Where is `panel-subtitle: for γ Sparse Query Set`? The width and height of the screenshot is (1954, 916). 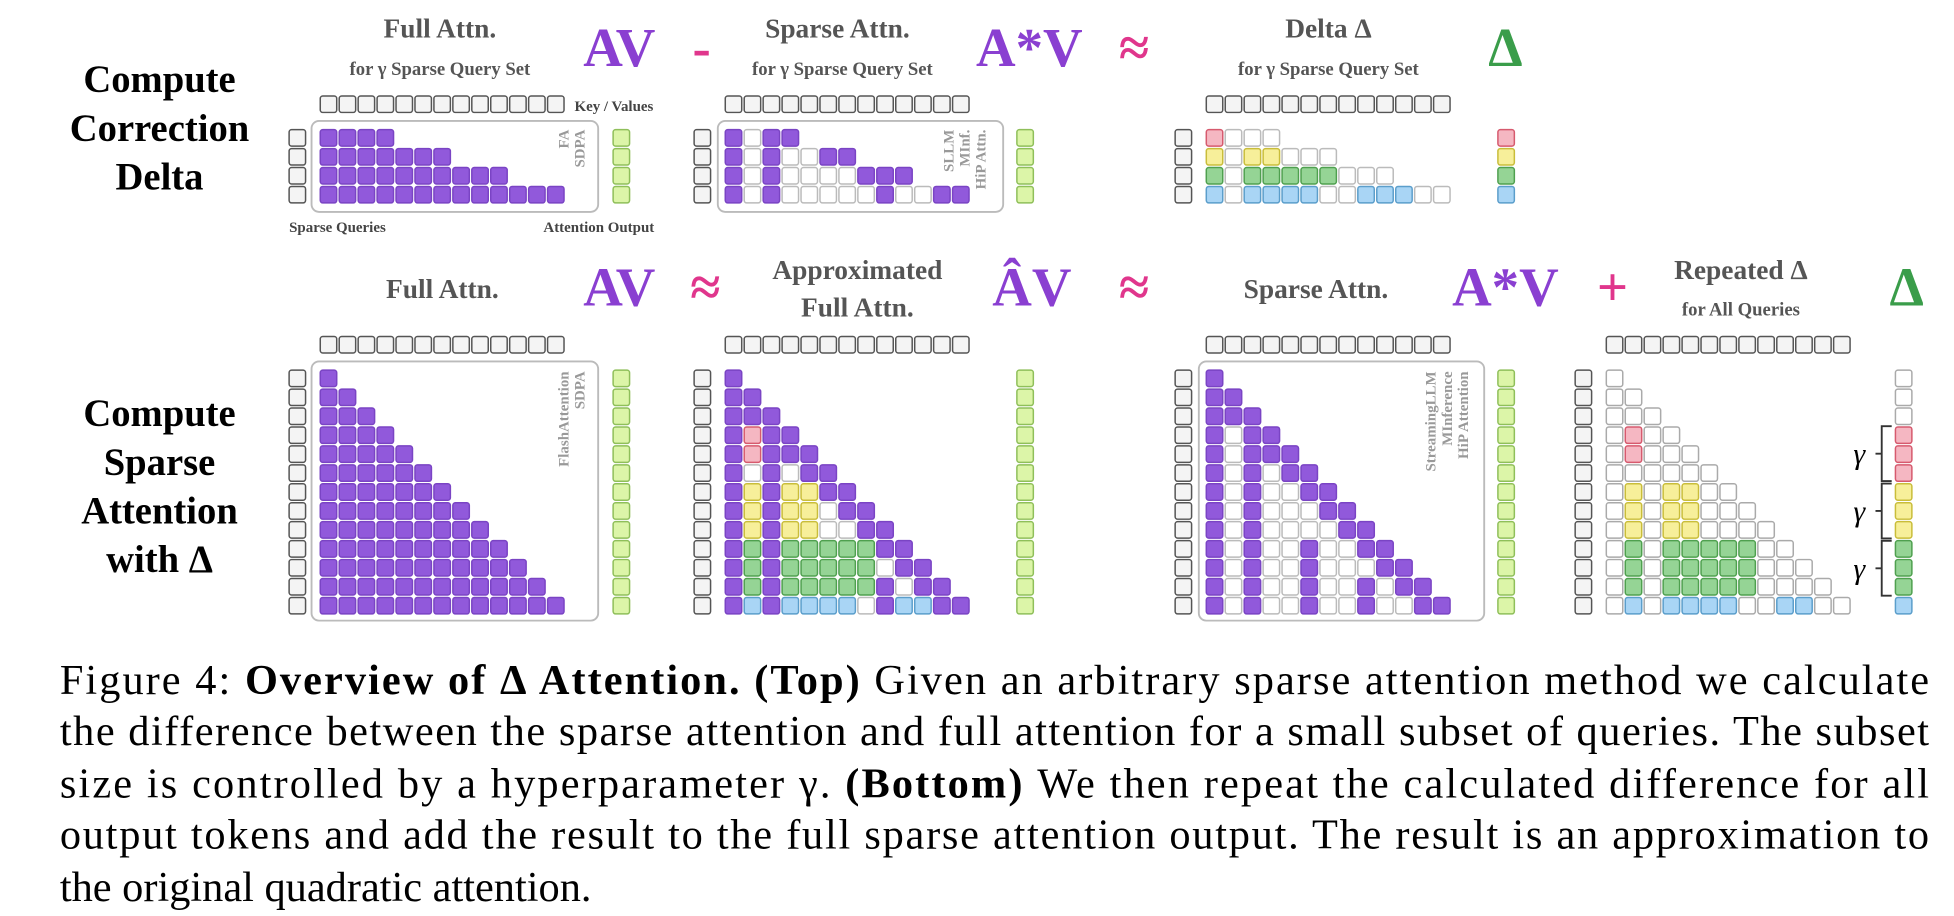
panel-subtitle: for γ Sparse Query Set is located at coordinates (842, 69).